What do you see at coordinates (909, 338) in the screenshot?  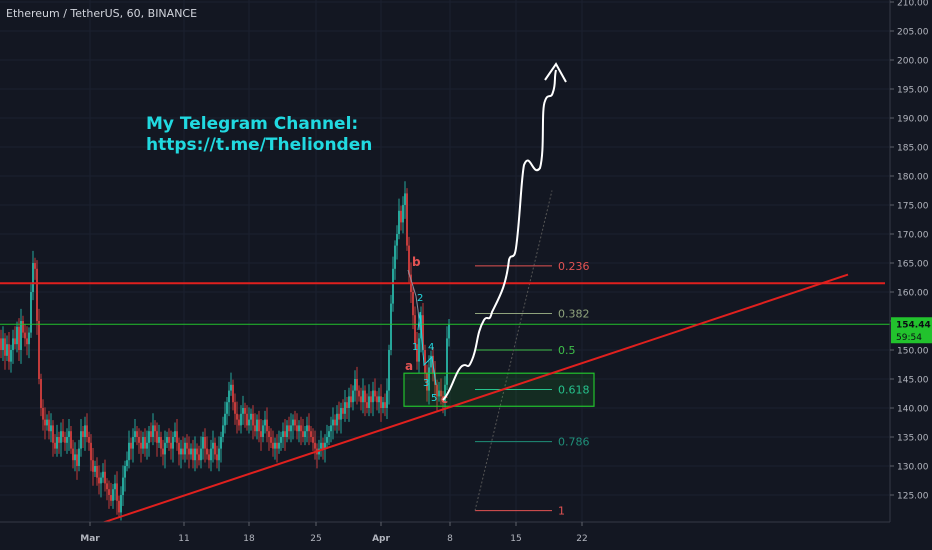 I see `price-badge-countdown: 59:54` at bounding box center [909, 338].